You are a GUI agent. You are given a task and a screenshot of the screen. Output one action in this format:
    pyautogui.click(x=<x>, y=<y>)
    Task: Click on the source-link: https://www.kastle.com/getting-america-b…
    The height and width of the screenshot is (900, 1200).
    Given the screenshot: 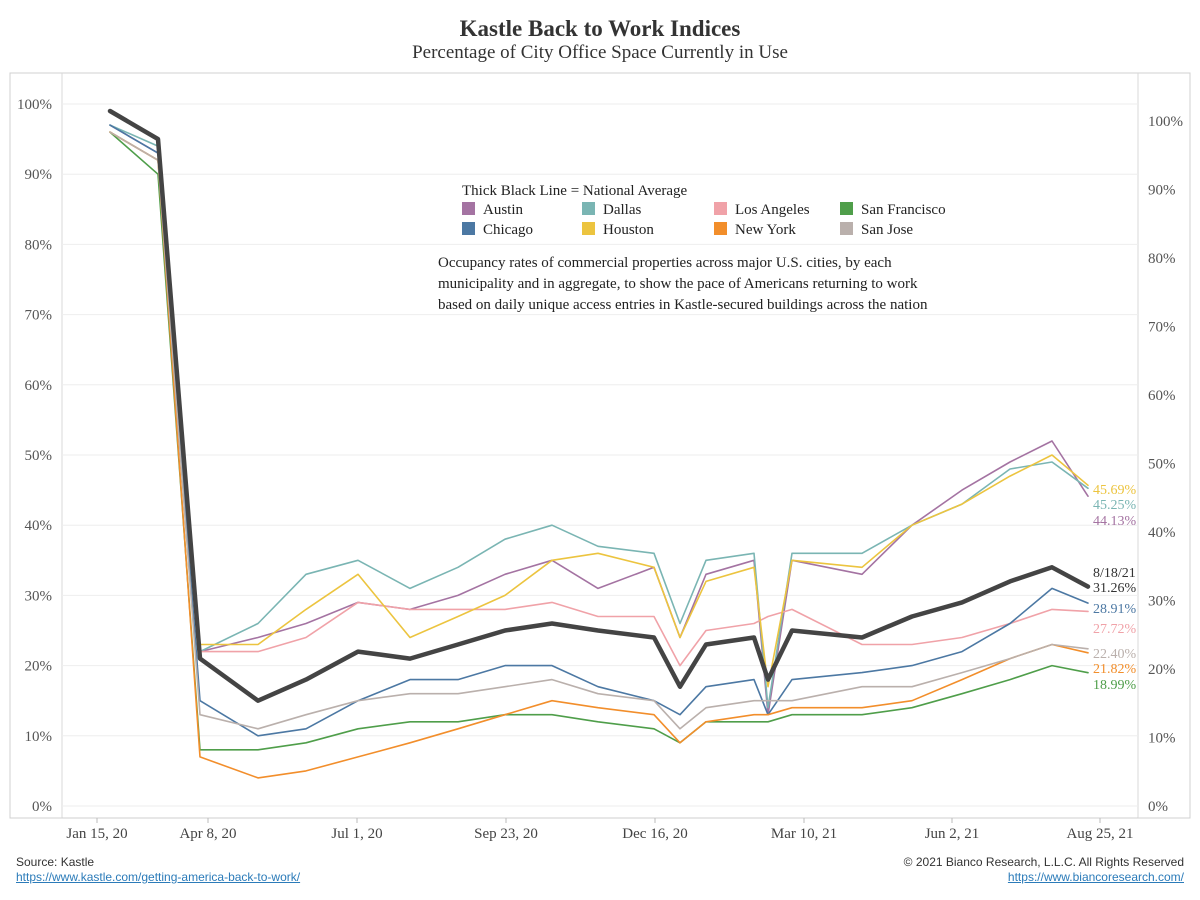 What is the action you would take?
    pyautogui.click(x=158, y=877)
    